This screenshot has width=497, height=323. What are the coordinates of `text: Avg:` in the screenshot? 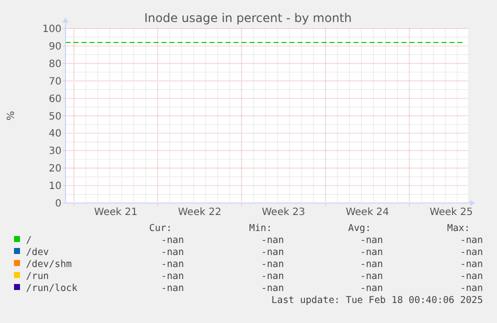 It's located at (359, 228).